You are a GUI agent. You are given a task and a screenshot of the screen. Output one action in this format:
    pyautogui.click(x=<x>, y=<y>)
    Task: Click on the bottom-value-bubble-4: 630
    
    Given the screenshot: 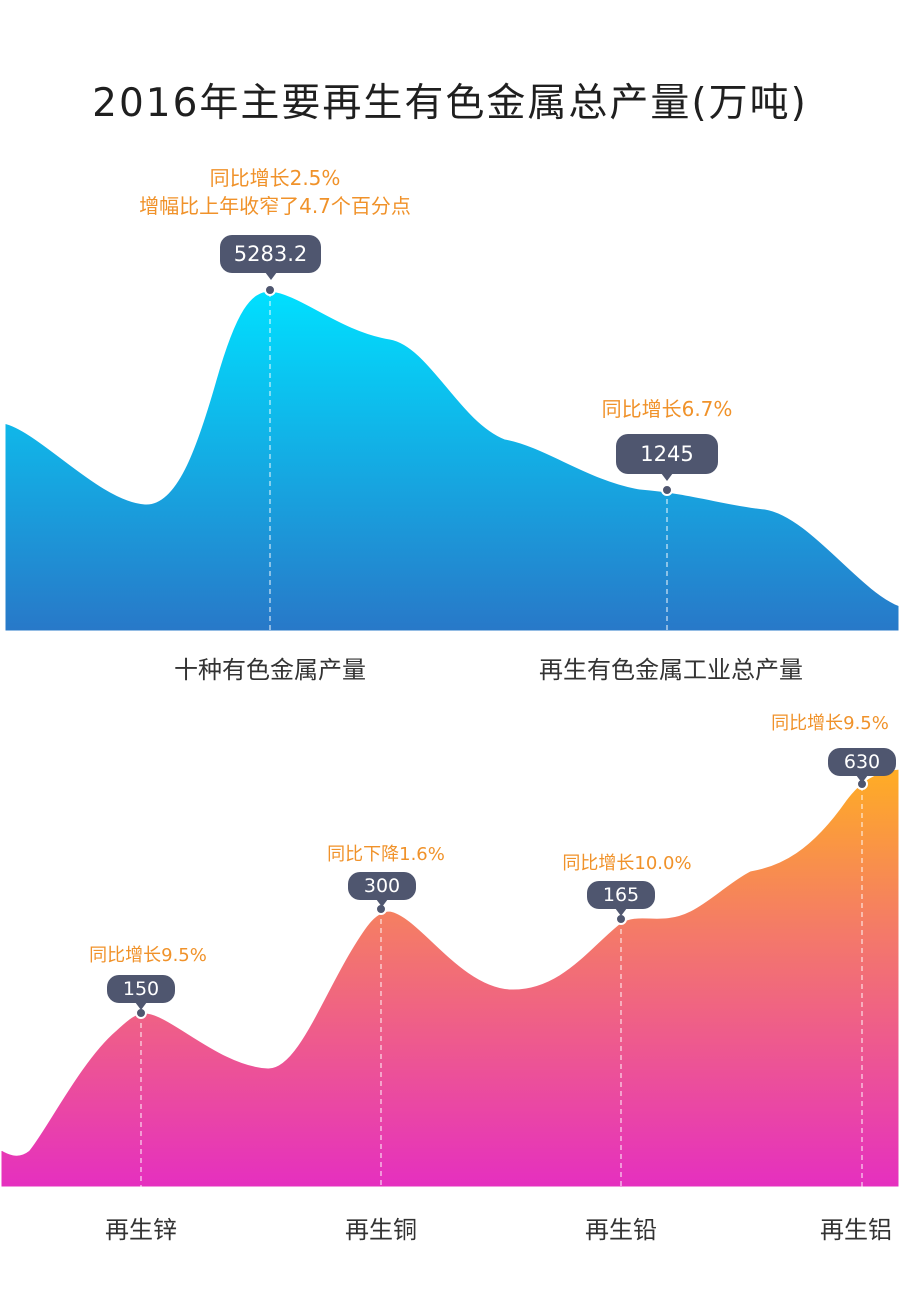 What is the action you would take?
    pyautogui.click(x=862, y=765)
    